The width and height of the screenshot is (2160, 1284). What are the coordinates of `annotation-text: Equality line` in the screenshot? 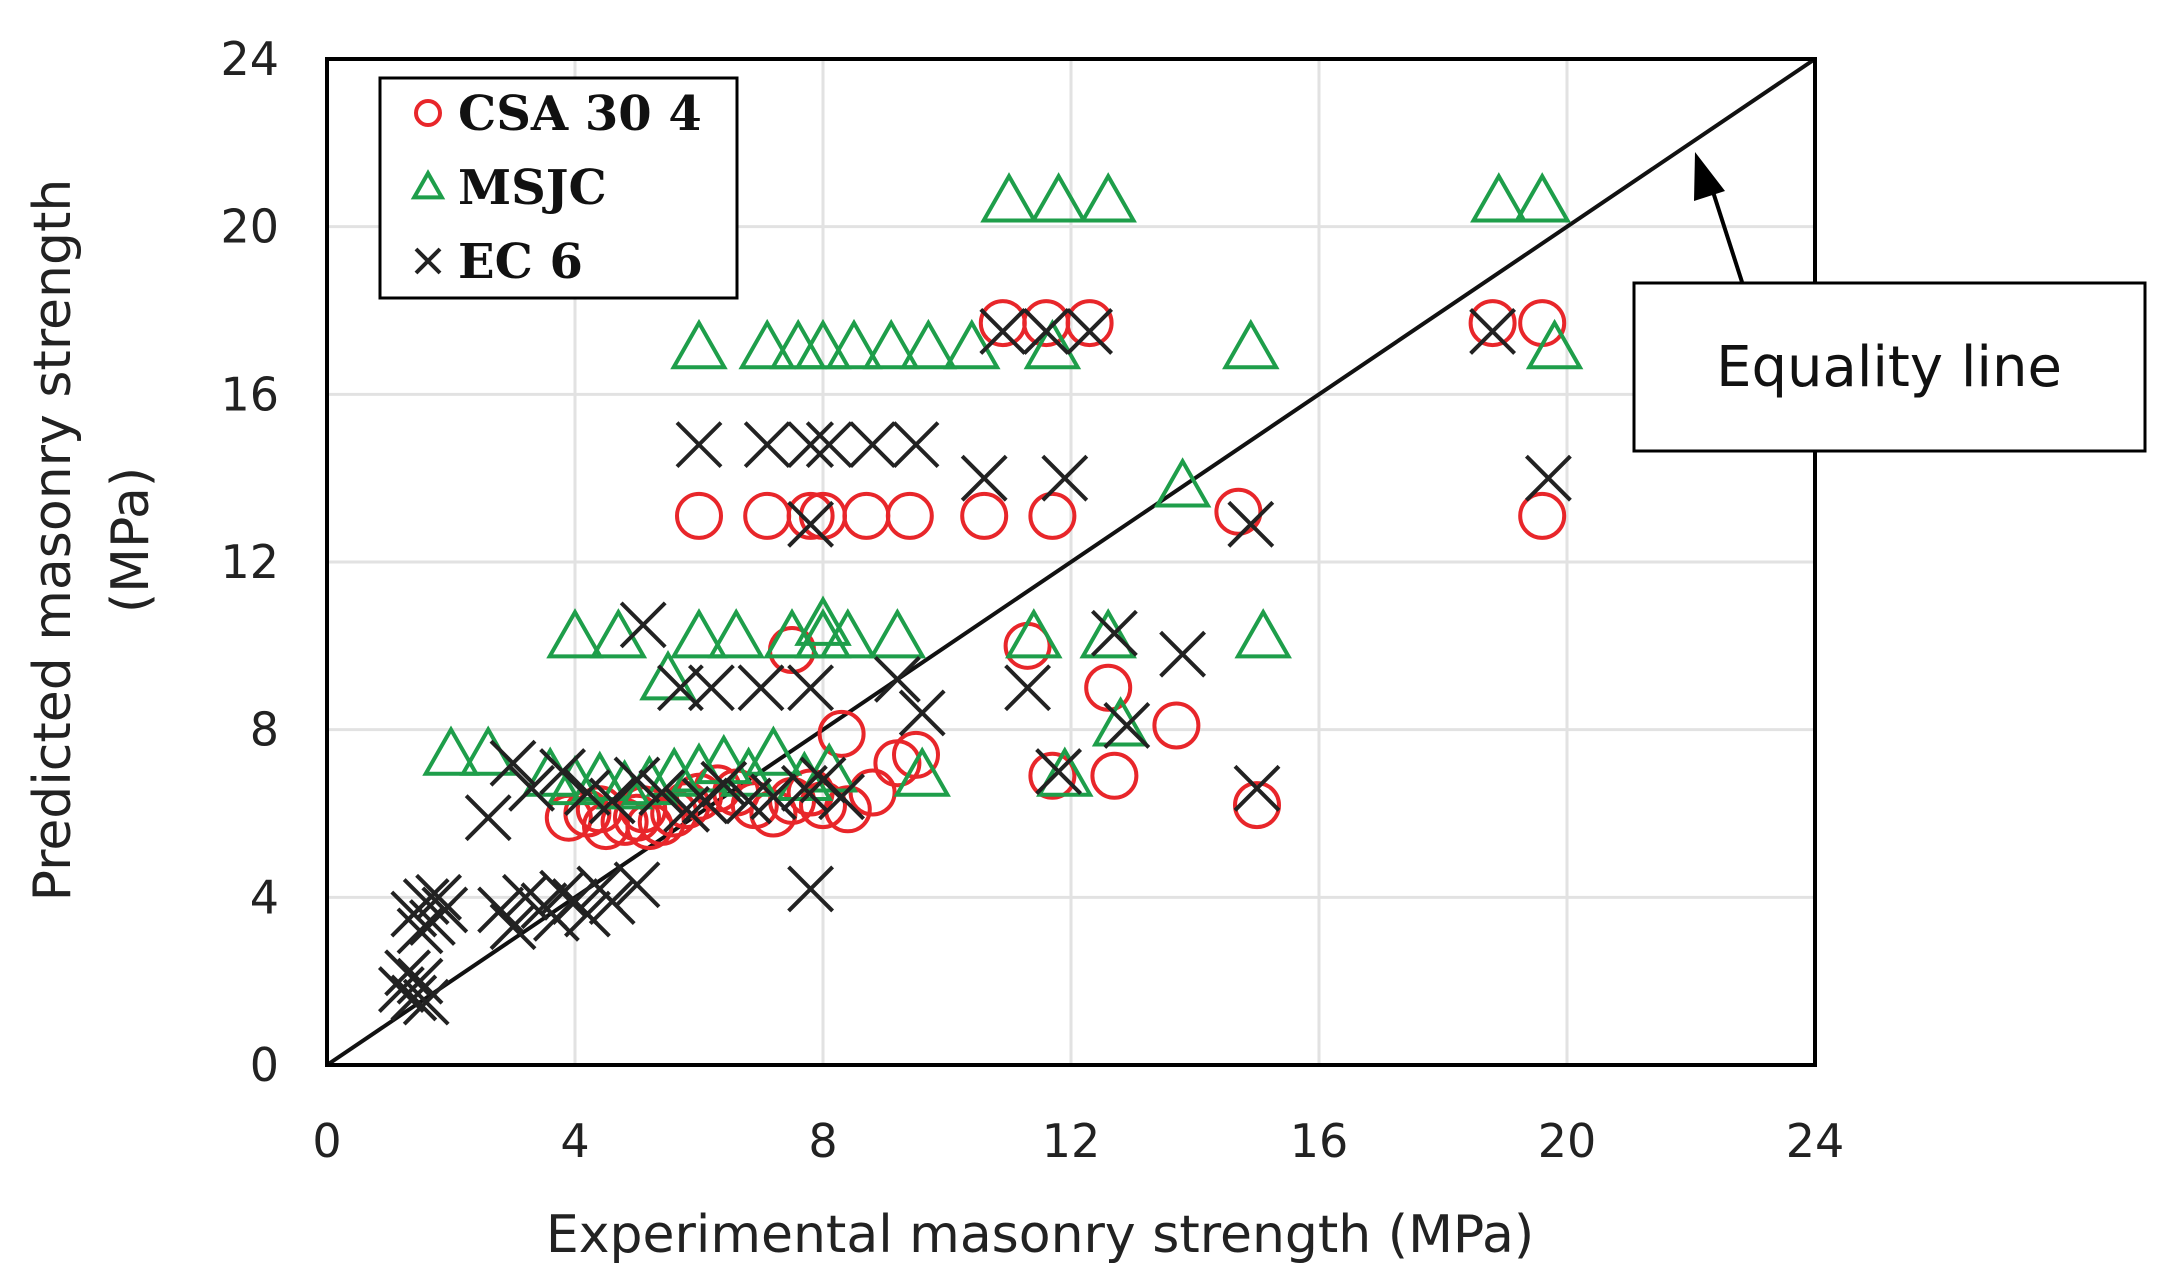 It's located at (1889, 367).